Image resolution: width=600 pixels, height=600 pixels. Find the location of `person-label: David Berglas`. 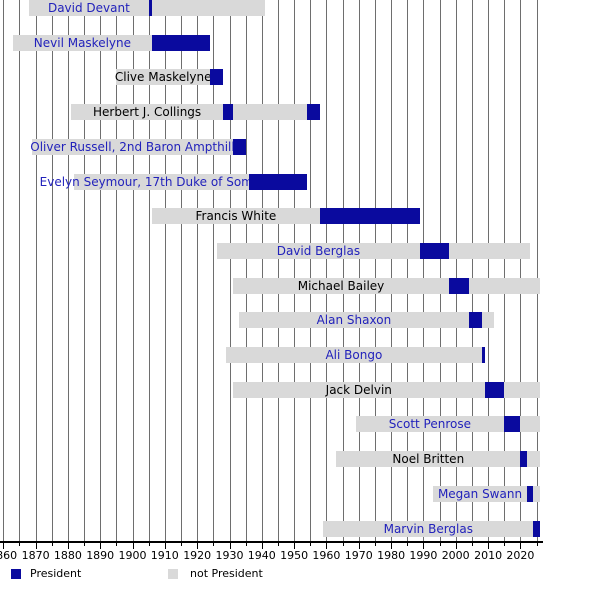

person-label: David Berglas is located at coordinates (318, 251).